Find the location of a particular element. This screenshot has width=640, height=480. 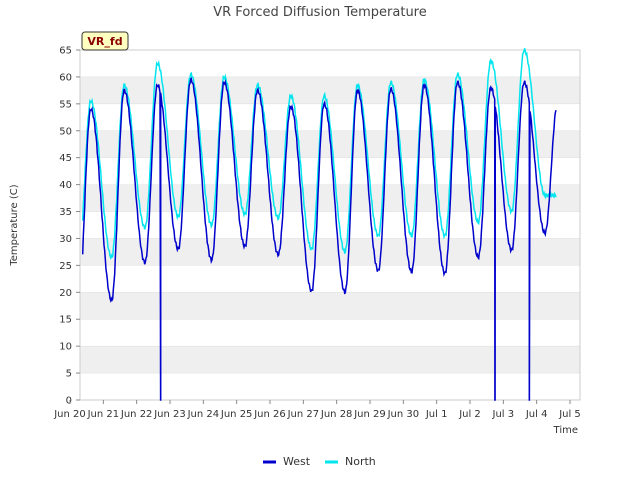

y-tick-label: 60 is located at coordinates (65, 77).